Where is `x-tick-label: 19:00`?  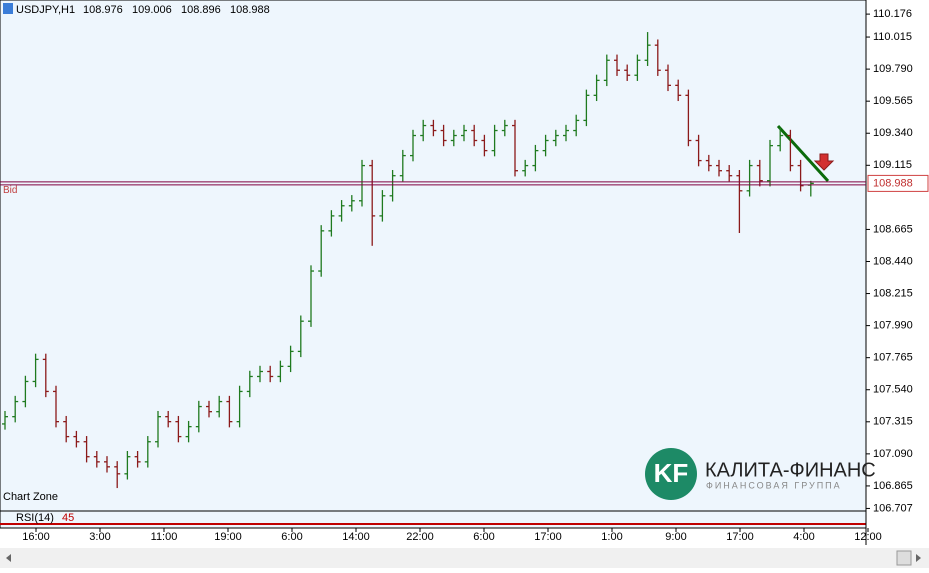 x-tick-label: 19:00 is located at coordinates (228, 537).